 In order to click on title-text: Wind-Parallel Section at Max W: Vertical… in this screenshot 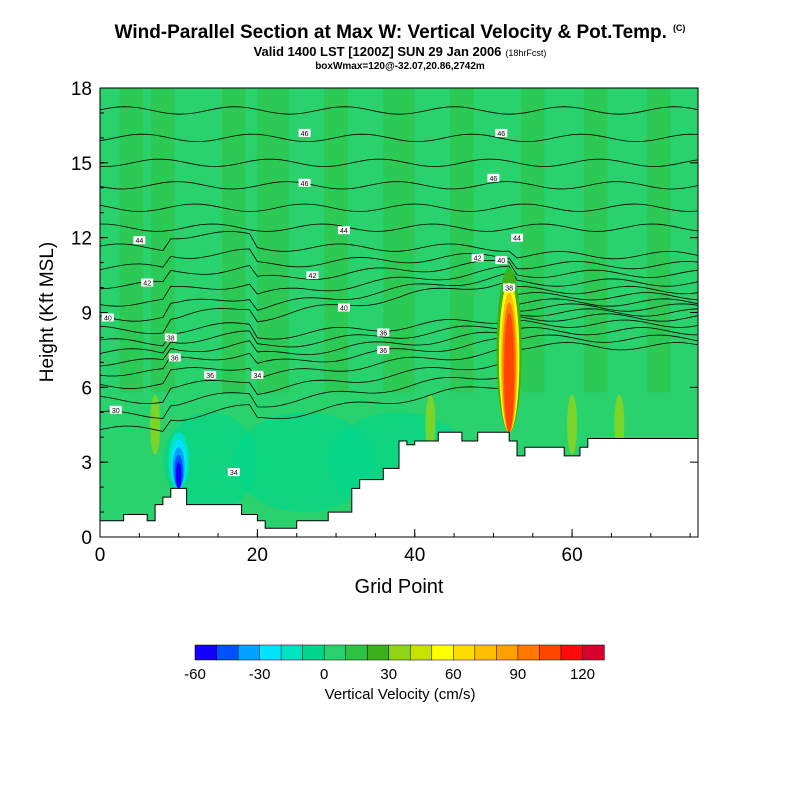, I will do `click(390, 32)`.